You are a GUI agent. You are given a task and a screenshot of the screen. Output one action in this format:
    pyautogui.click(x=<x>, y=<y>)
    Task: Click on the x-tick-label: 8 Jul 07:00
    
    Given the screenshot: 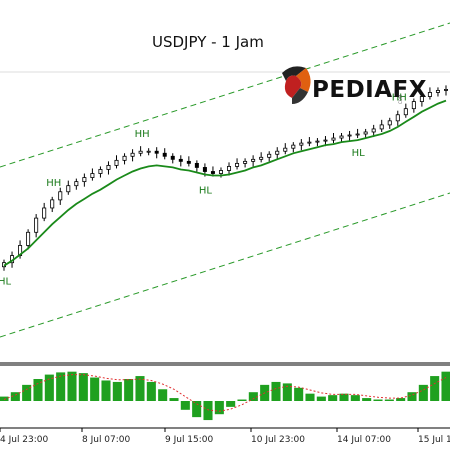 What is the action you would take?
    pyautogui.click(x=106, y=440)
    